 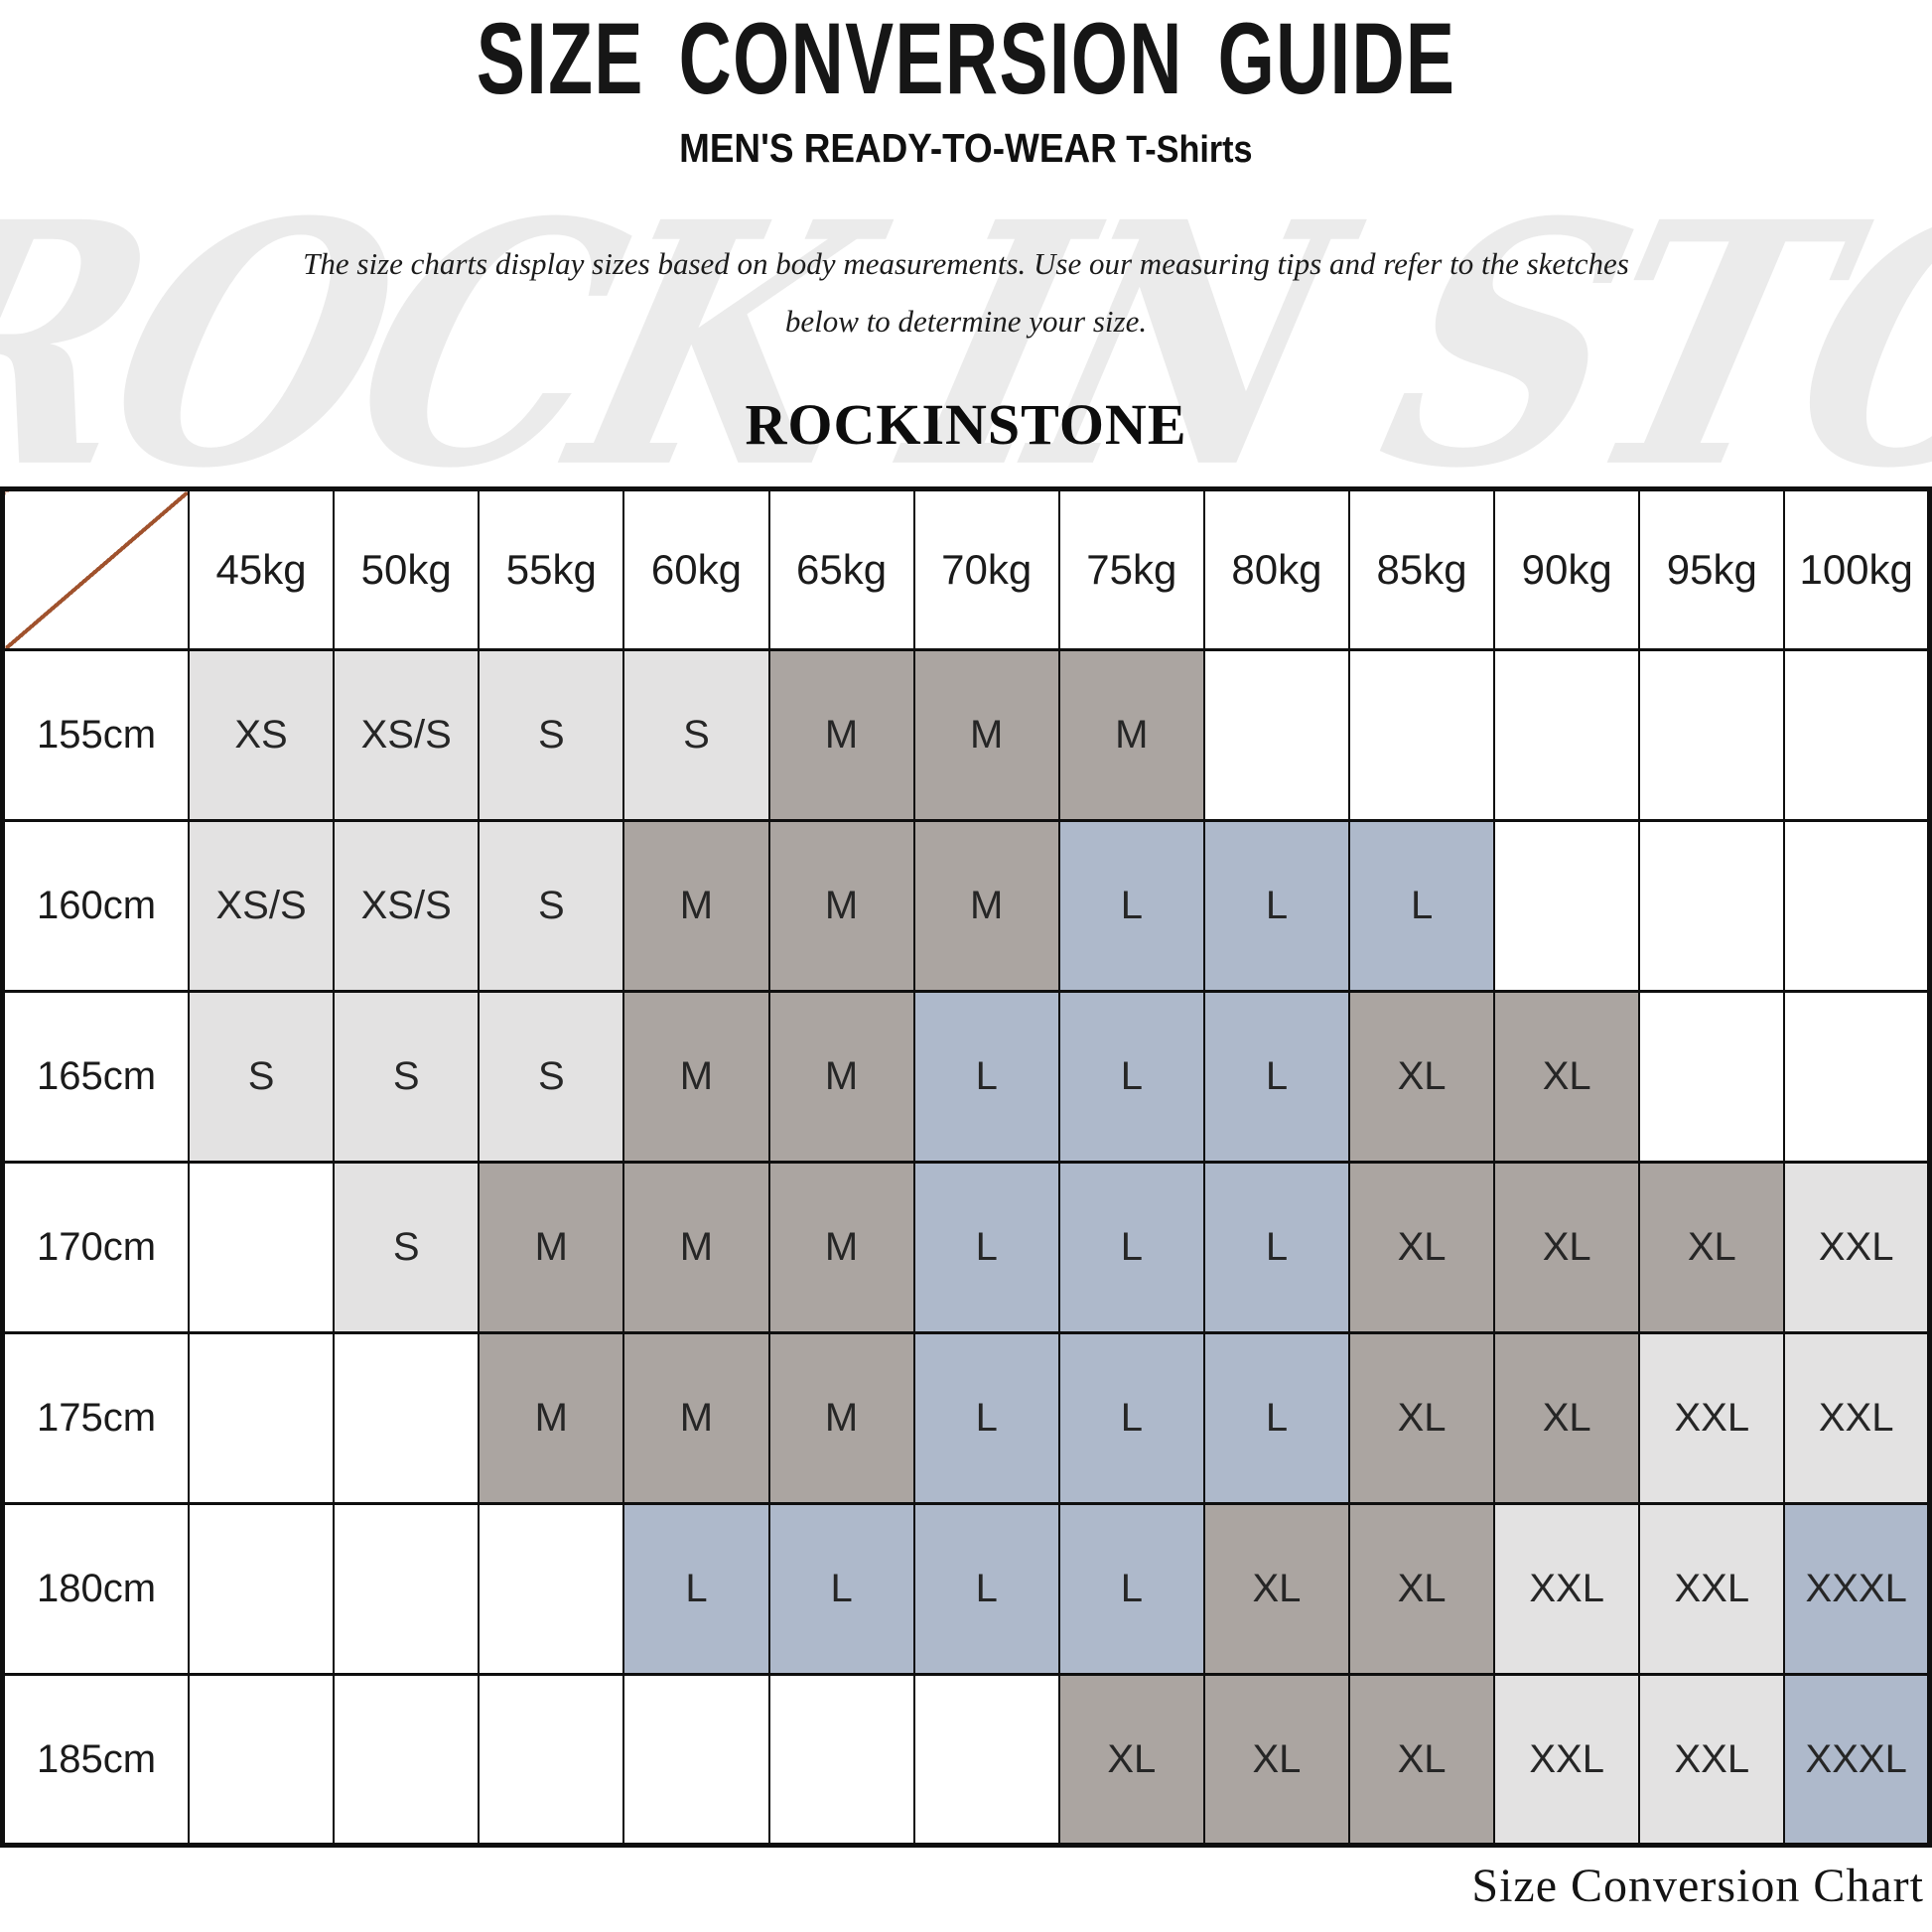 What do you see at coordinates (96, 1760) in the screenshot?
I see `height-row-label: 185cm` at bounding box center [96, 1760].